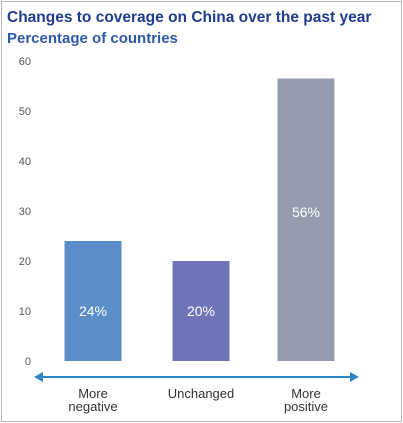 This screenshot has width=403, height=423. I want to click on y-tick-label: 50, so click(25, 112).